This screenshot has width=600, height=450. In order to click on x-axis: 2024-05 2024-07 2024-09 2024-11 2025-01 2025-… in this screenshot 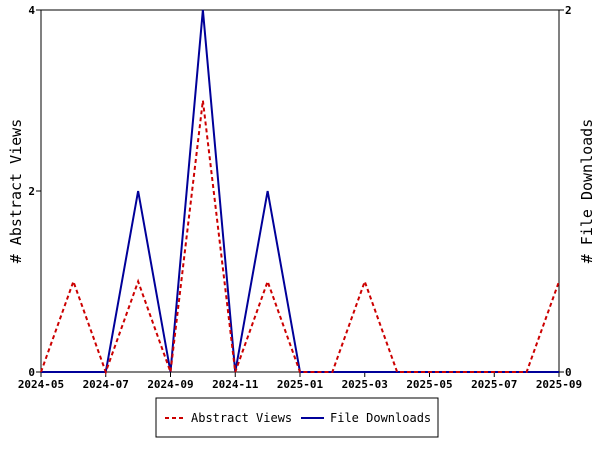, I will do `click(300, 381)`.